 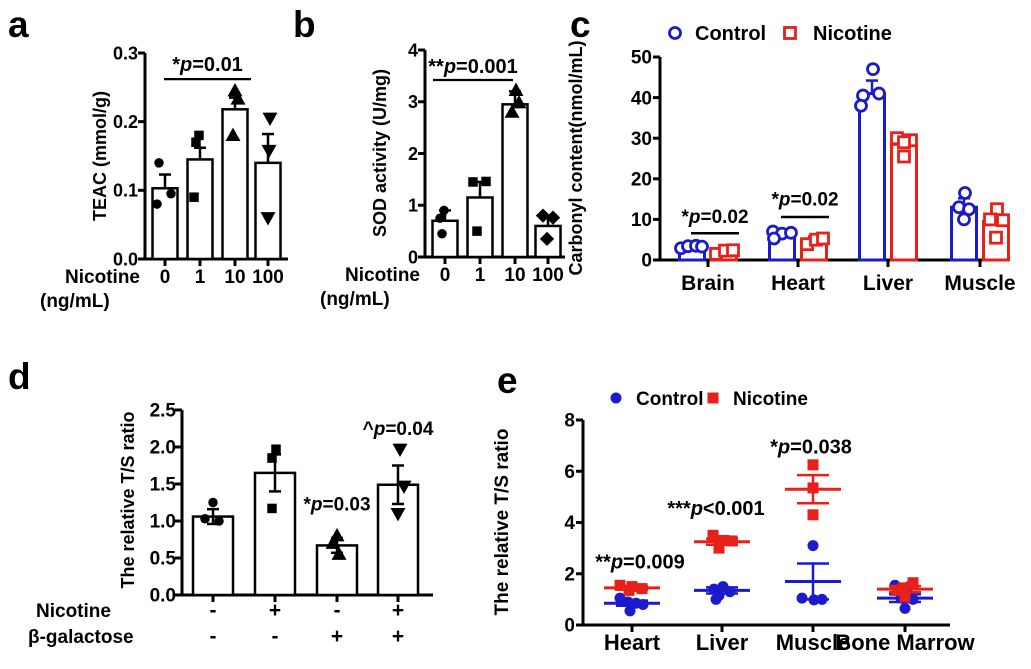 What do you see at coordinates (813, 642) in the screenshot?
I see `x-category-label: Muscle` at bounding box center [813, 642].